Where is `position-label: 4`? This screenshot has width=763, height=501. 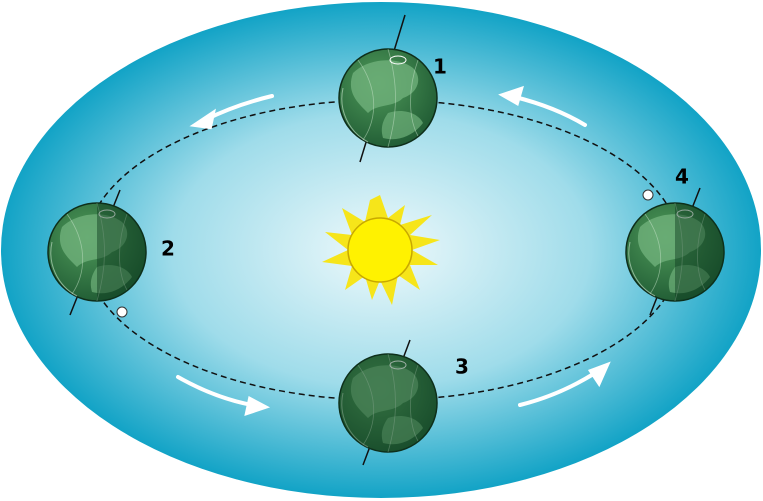 position-label: 4 is located at coordinates (682, 177).